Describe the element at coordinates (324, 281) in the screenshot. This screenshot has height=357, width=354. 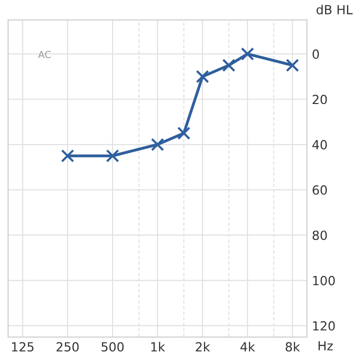
I see `y-tick-label: 100` at that location.